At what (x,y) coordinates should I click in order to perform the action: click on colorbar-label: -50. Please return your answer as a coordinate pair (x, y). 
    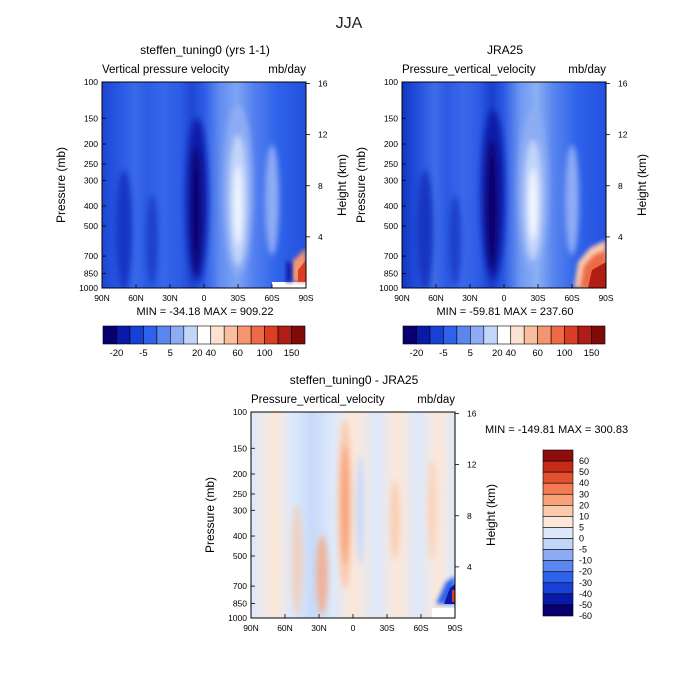
    Looking at the image, I should click on (585, 605).